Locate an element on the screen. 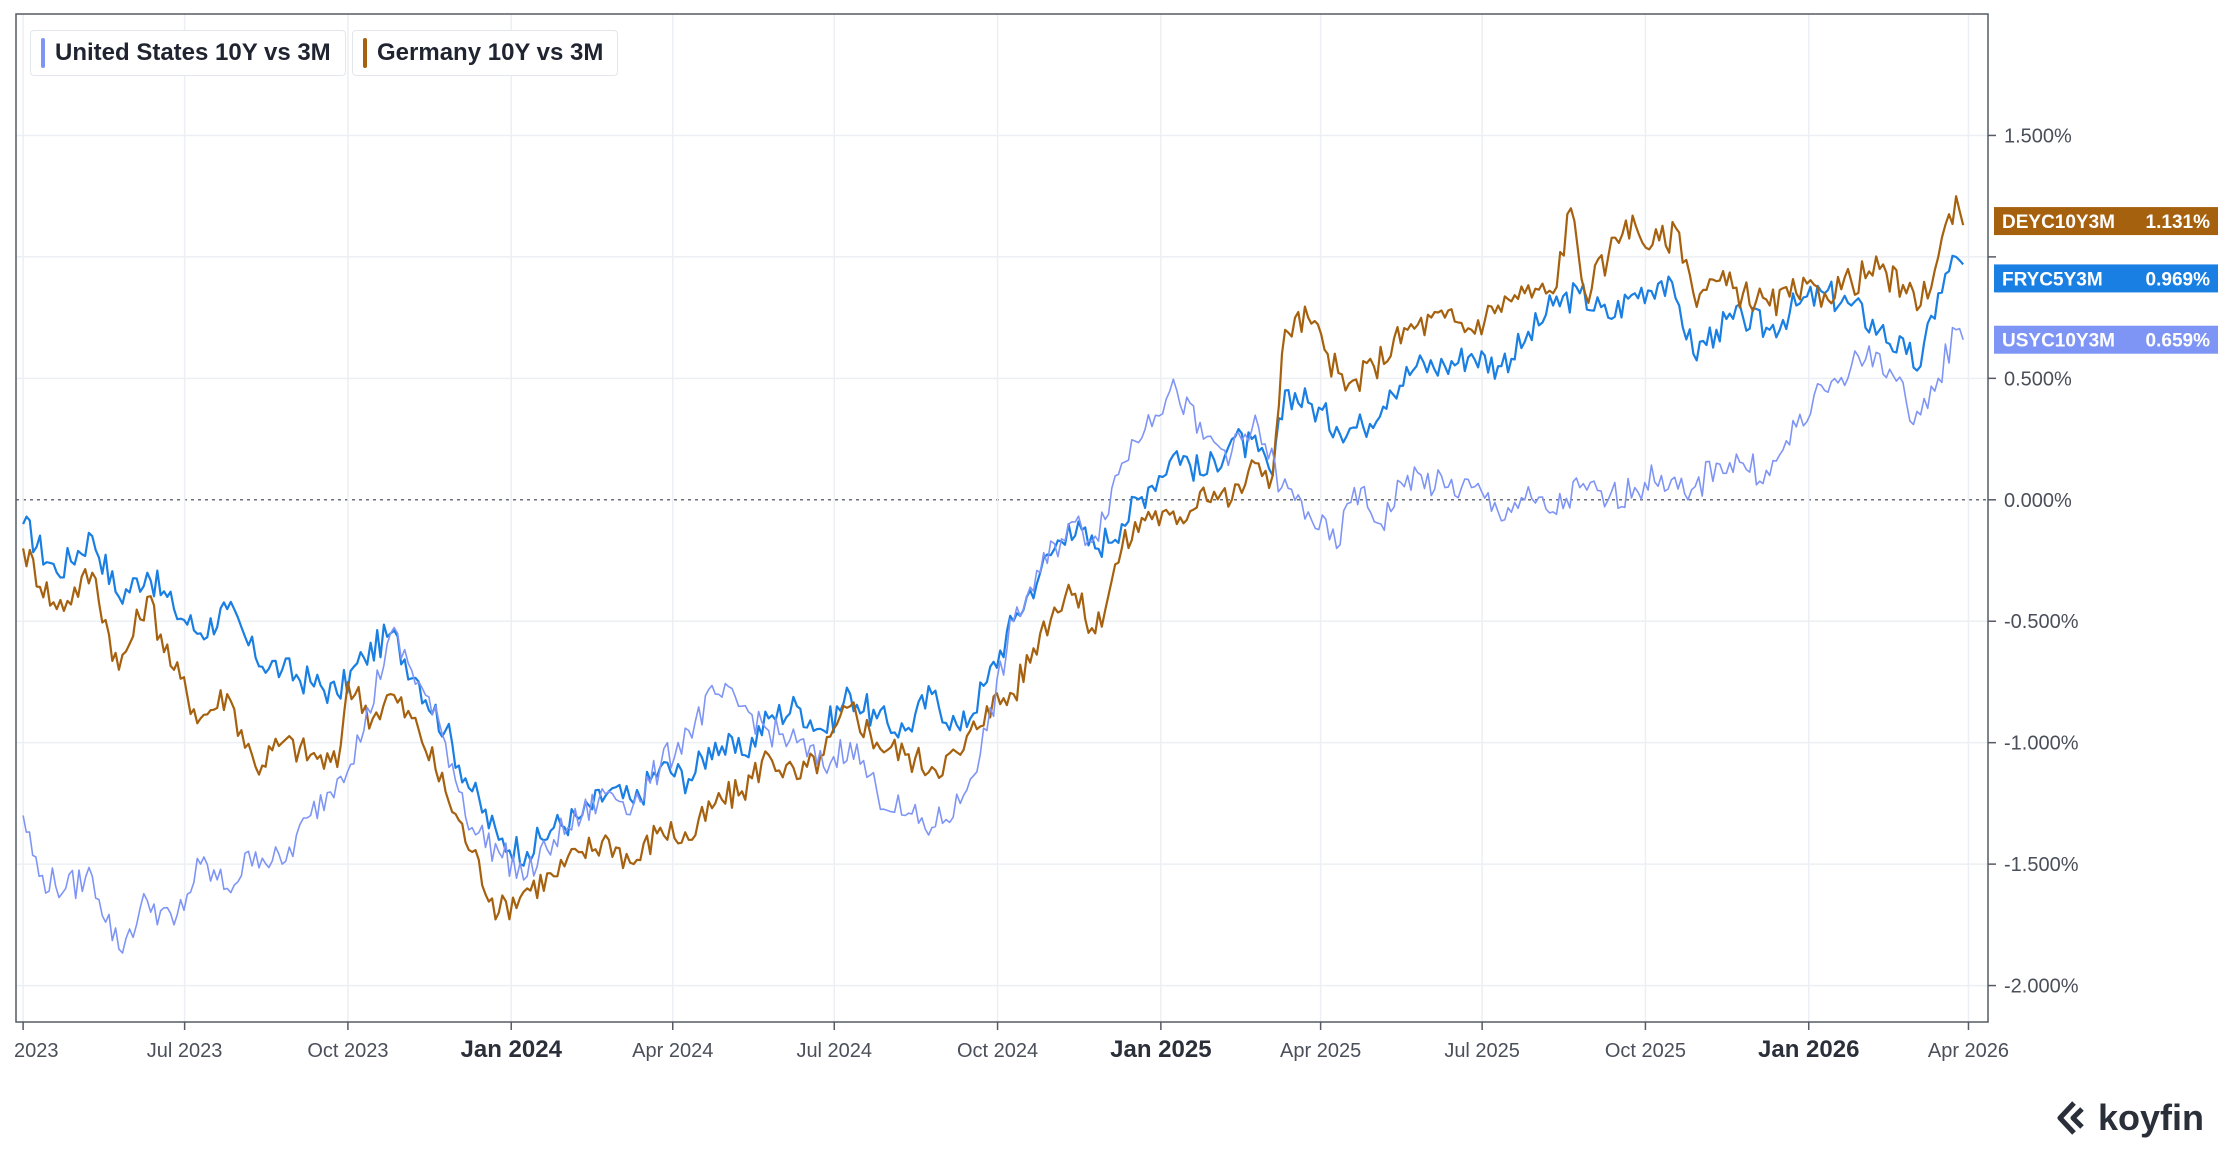 Image resolution: width=2232 pixels, height=1153 pixels. legend-item-germany: Germany 10Y vs 3M is located at coordinates (485, 53).